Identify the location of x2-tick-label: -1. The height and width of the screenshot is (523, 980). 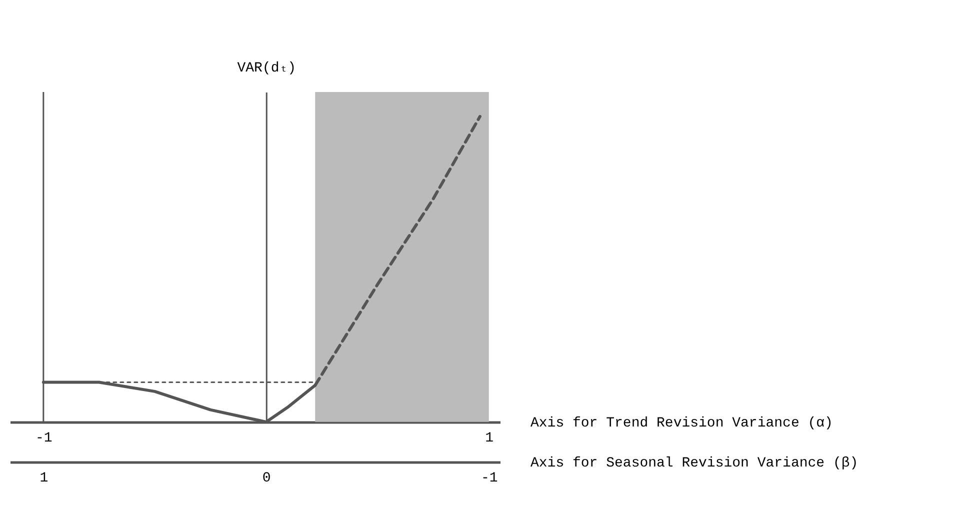
(489, 478).